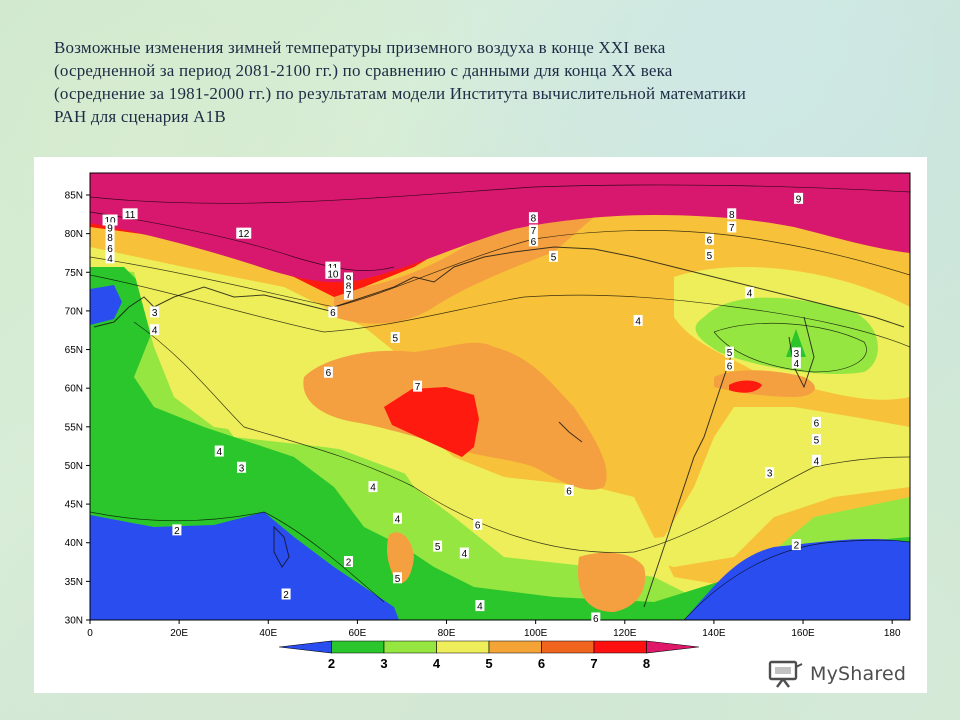 The image size is (960, 720). I want to click on zone-lt2-scandinavia, so click(106, 305).